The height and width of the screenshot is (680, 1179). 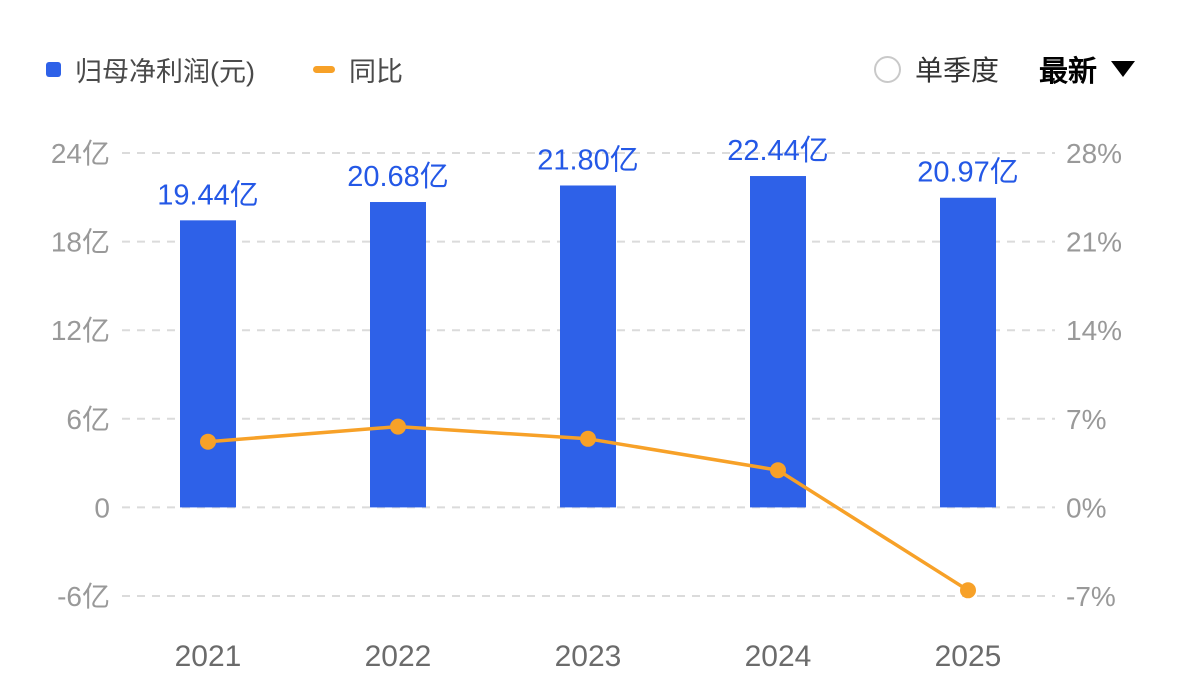 What do you see at coordinates (323, 69) in the screenshot?
I see `yoy-swatch-icon` at bounding box center [323, 69].